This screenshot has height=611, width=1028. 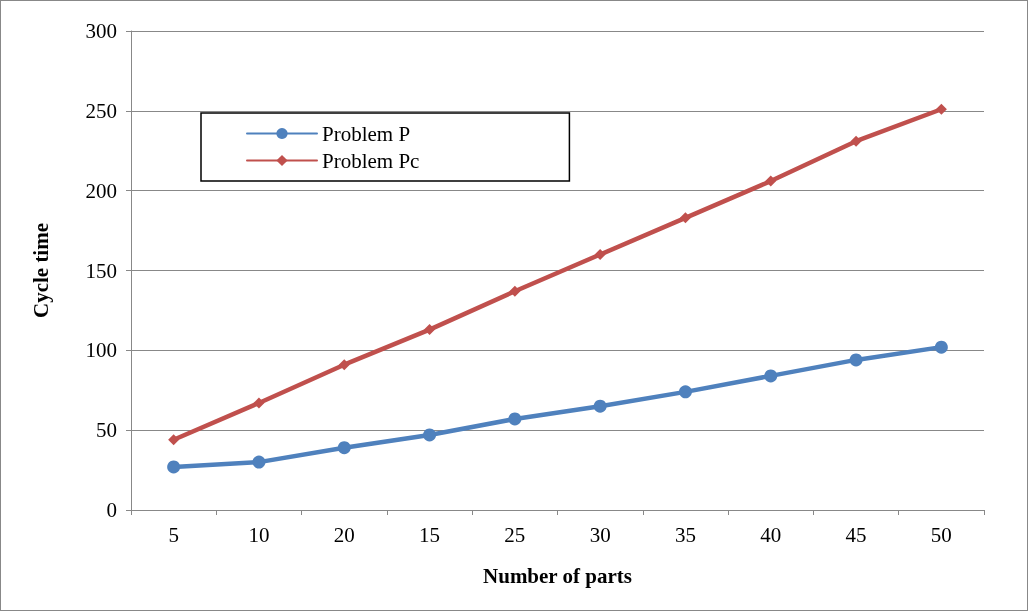 What do you see at coordinates (771, 534) in the screenshot?
I see `x-tick-label: 40` at bounding box center [771, 534].